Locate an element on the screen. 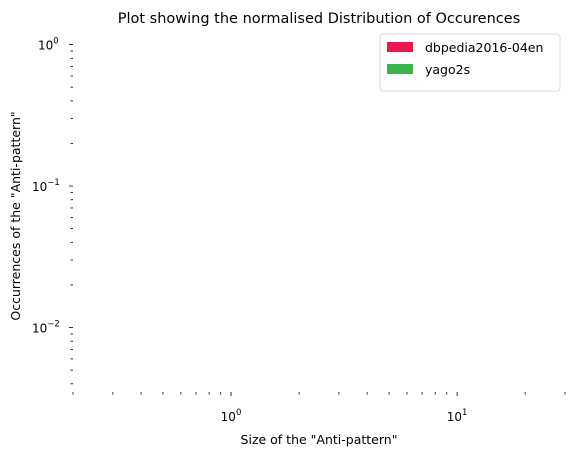 Image resolution: width=581 pixels, height=457 pixels. x-axis: 10⁰ 10¹ is located at coordinates (319, 408).